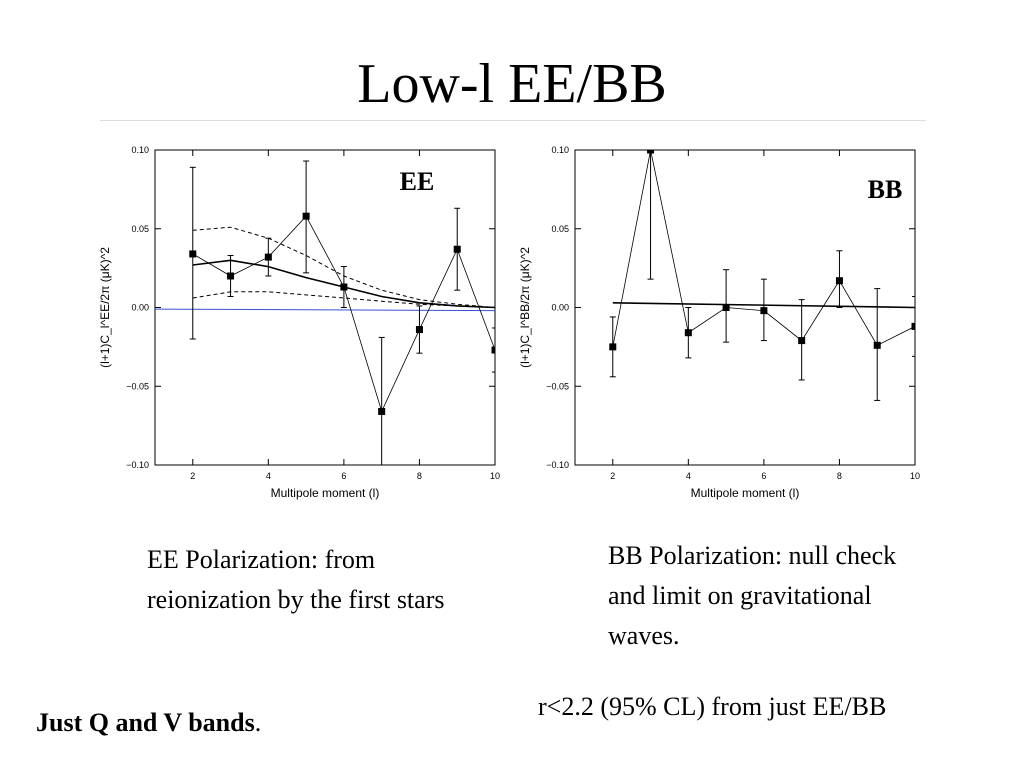  I want to click on ee-panel-label: EE, so click(417, 181).